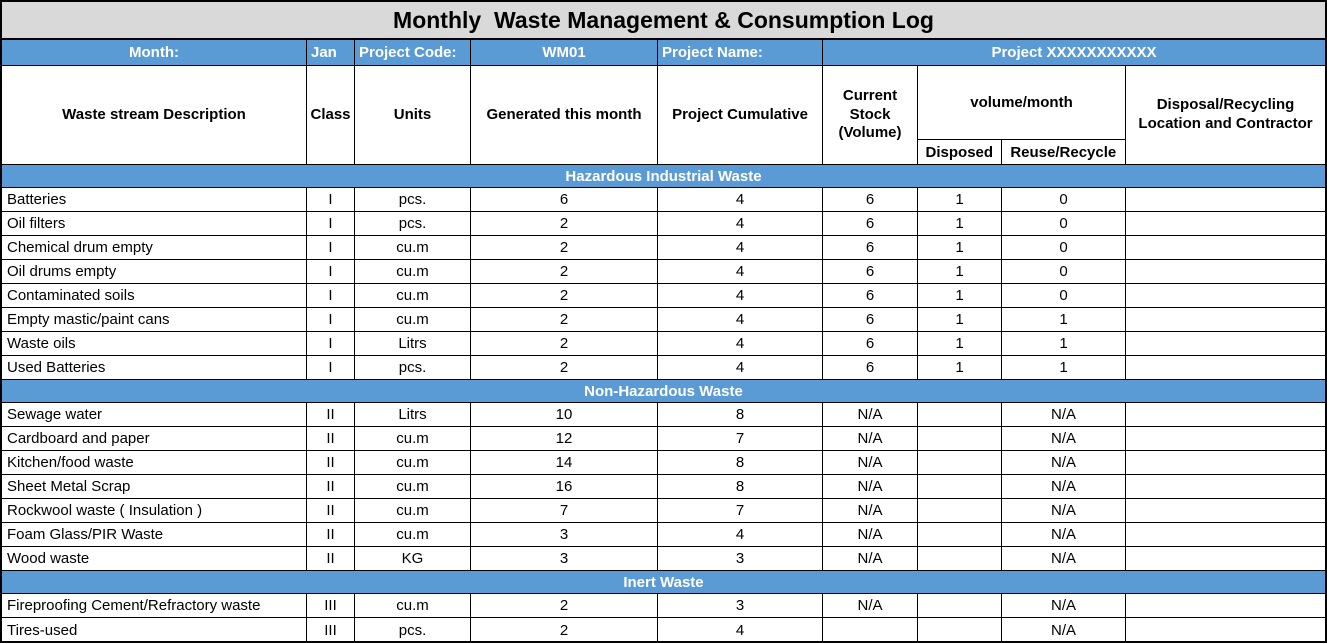  Describe the element at coordinates (154, 629) in the screenshot. I see `cell-description: Tires-used` at that location.